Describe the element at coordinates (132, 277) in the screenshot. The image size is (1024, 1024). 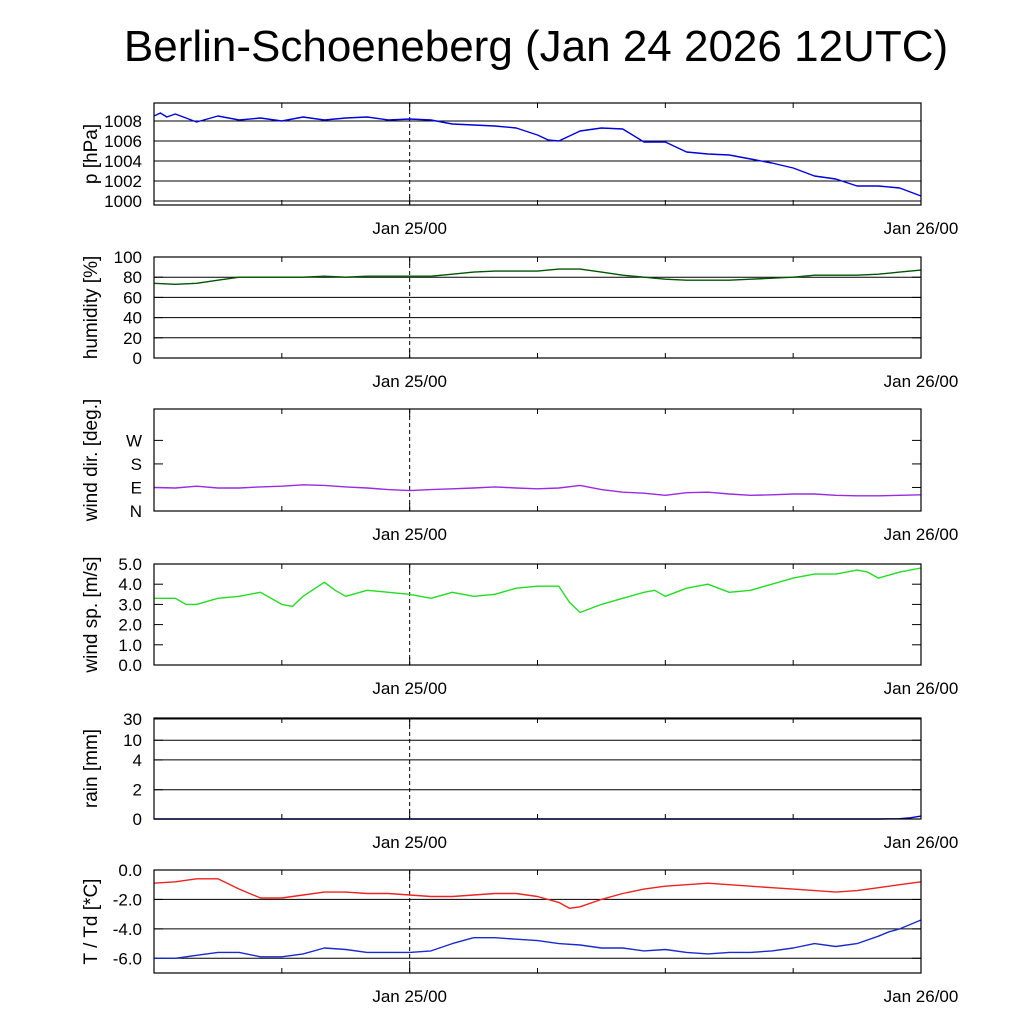
I see `y-tick-label: 80` at that location.